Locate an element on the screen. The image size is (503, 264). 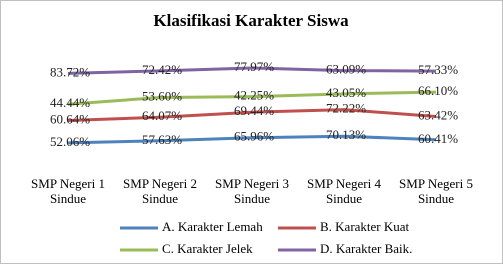
legend-label: A. Karakter Lemah is located at coordinates (212, 226).